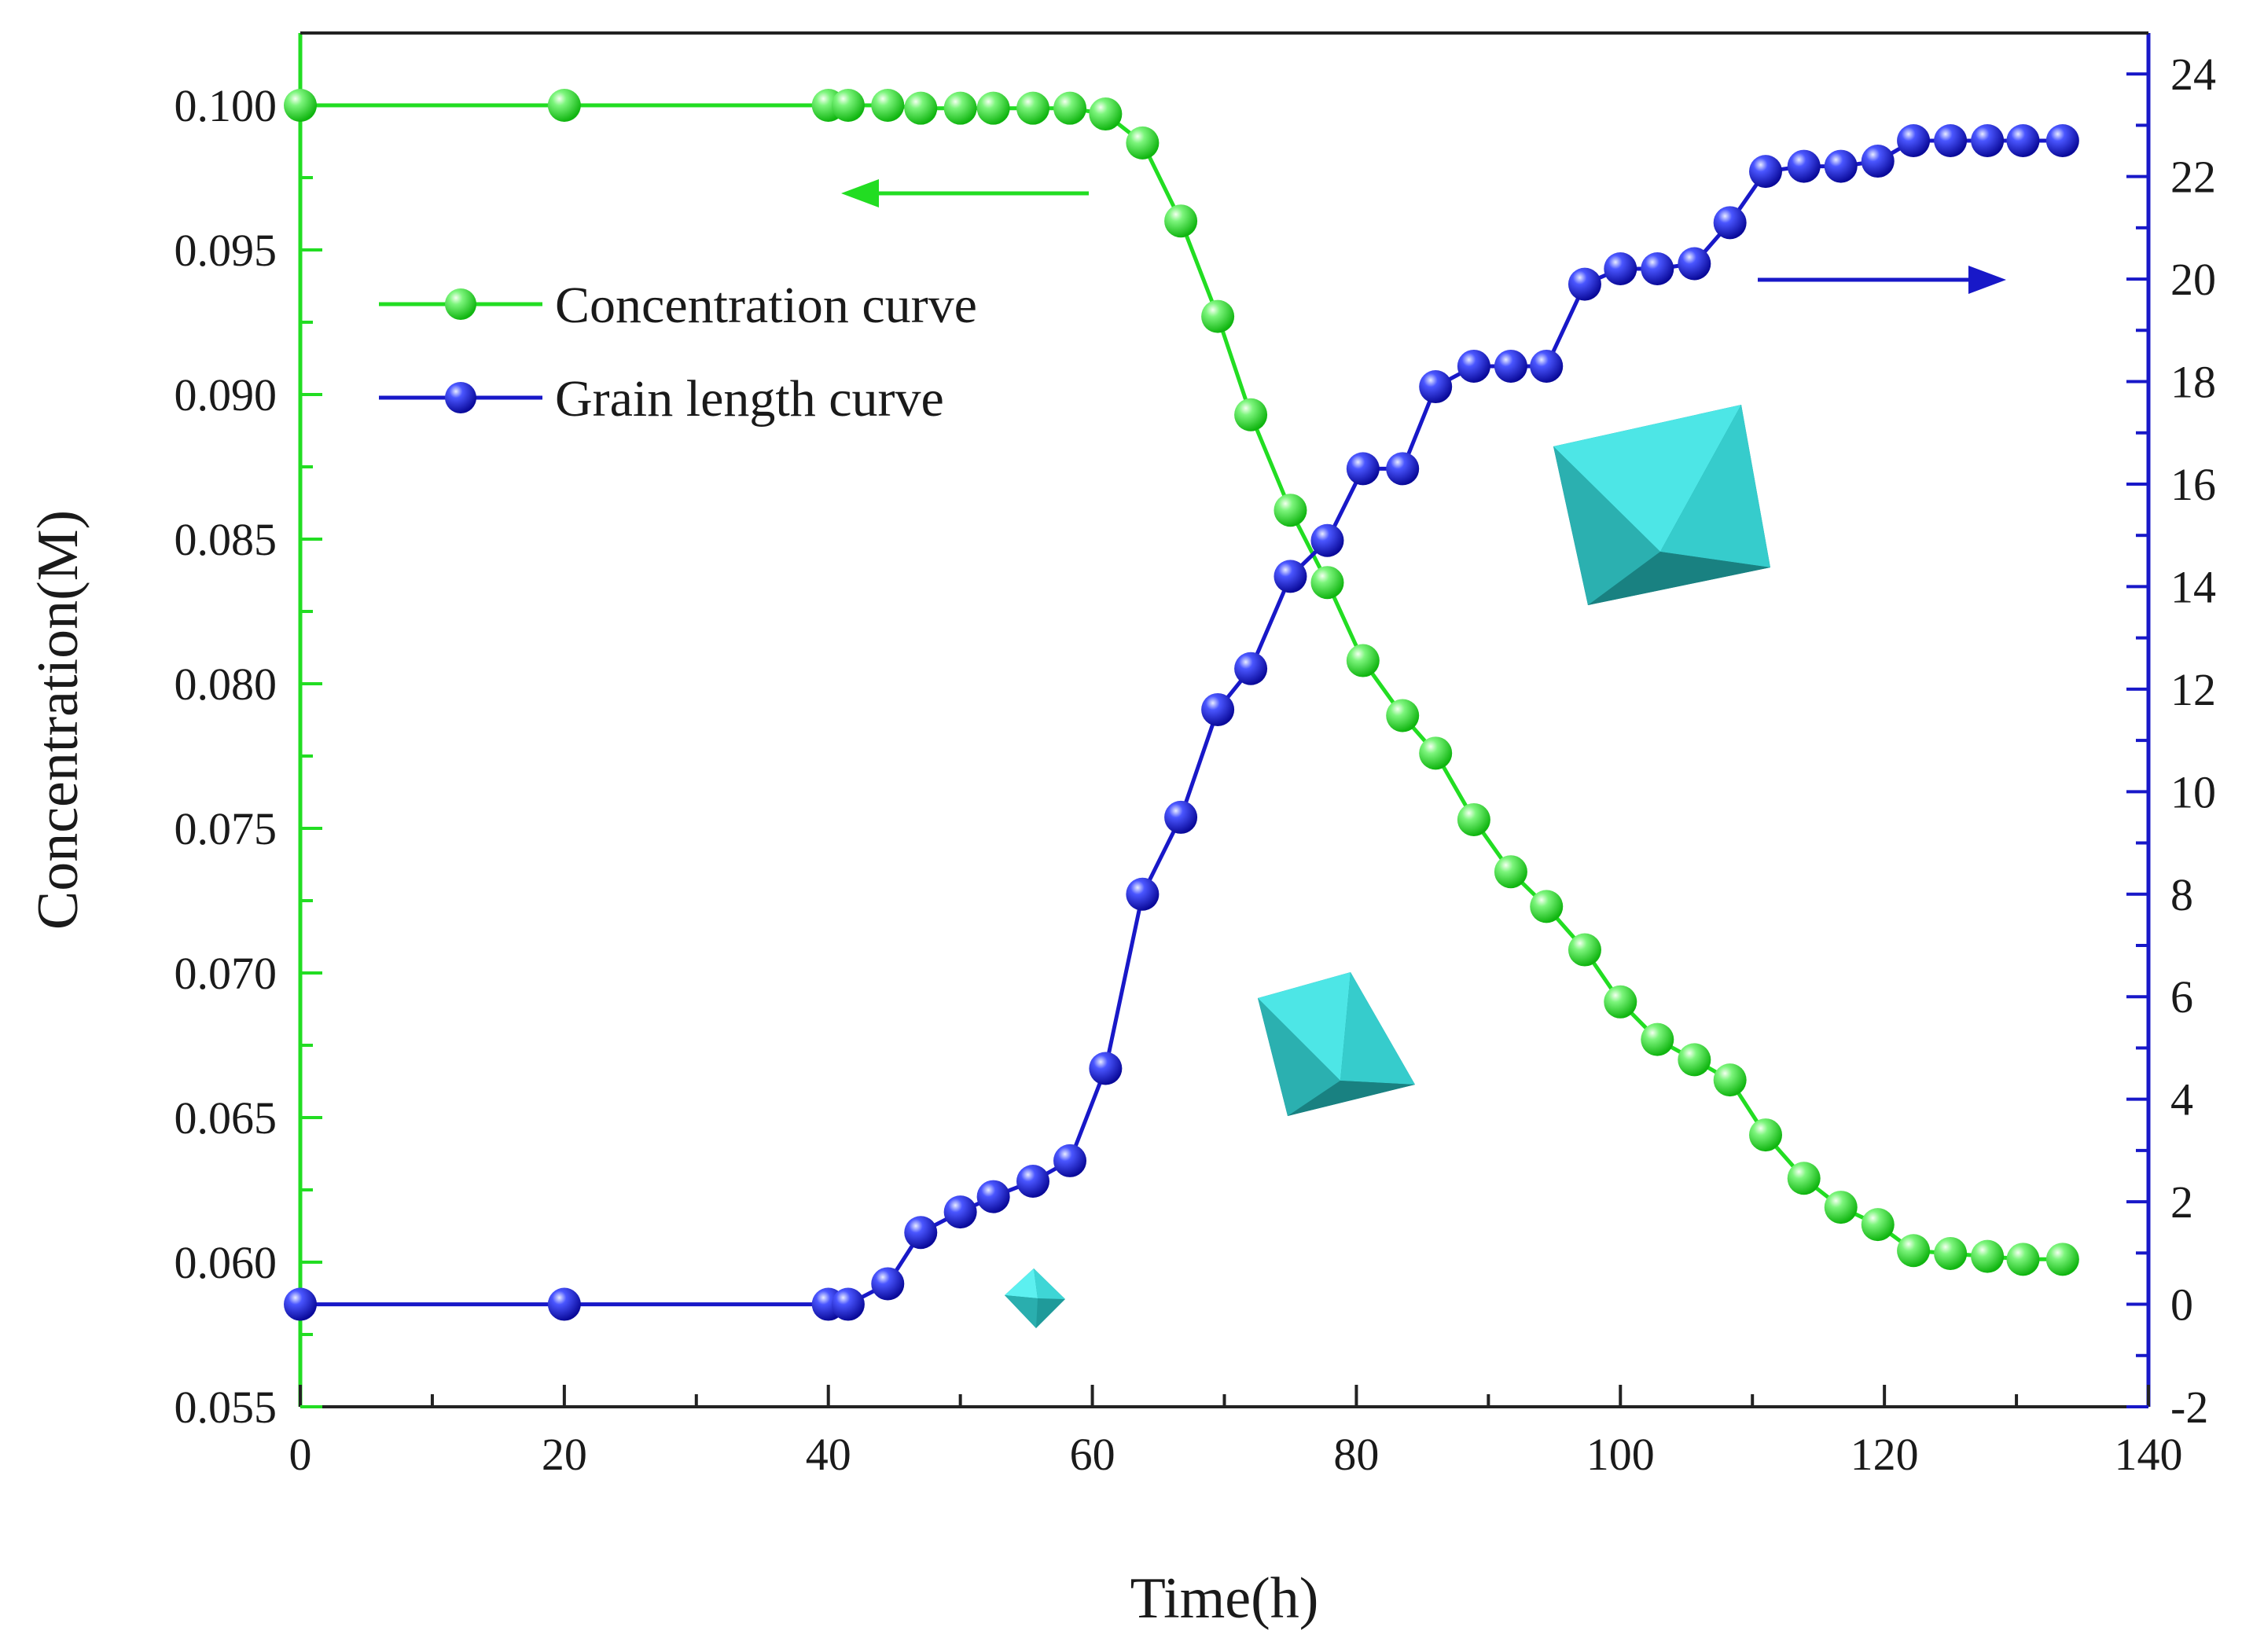  What do you see at coordinates (2193, 485) in the screenshot?
I see `y2-tick-label: 16` at bounding box center [2193, 485].